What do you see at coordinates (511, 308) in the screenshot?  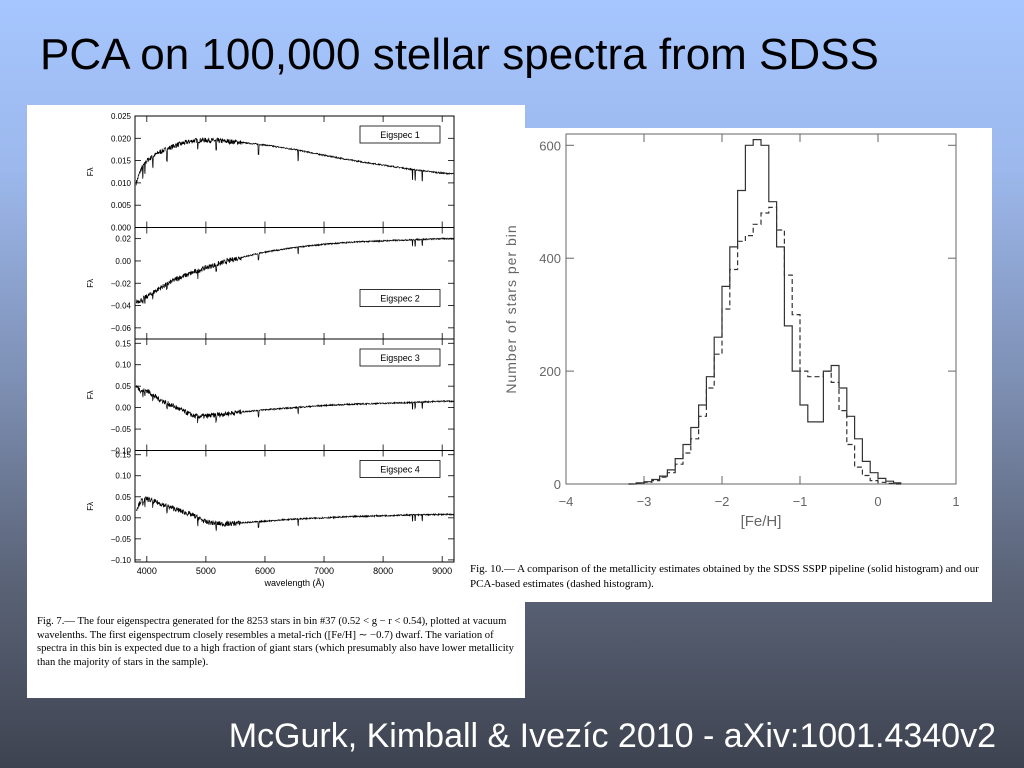 I see `y-axis-label: Number of stars per bin` at bounding box center [511, 308].